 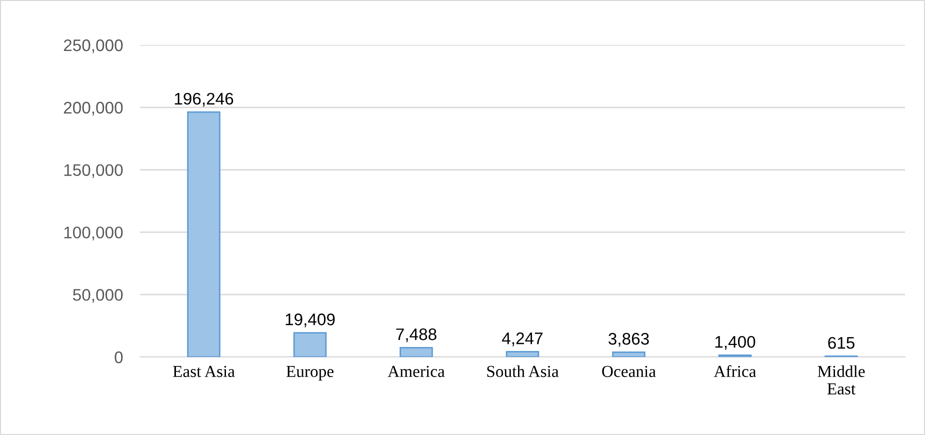 What do you see at coordinates (93, 109) in the screenshot?
I see `y-tick-label: 200,000` at bounding box center [93, 109].